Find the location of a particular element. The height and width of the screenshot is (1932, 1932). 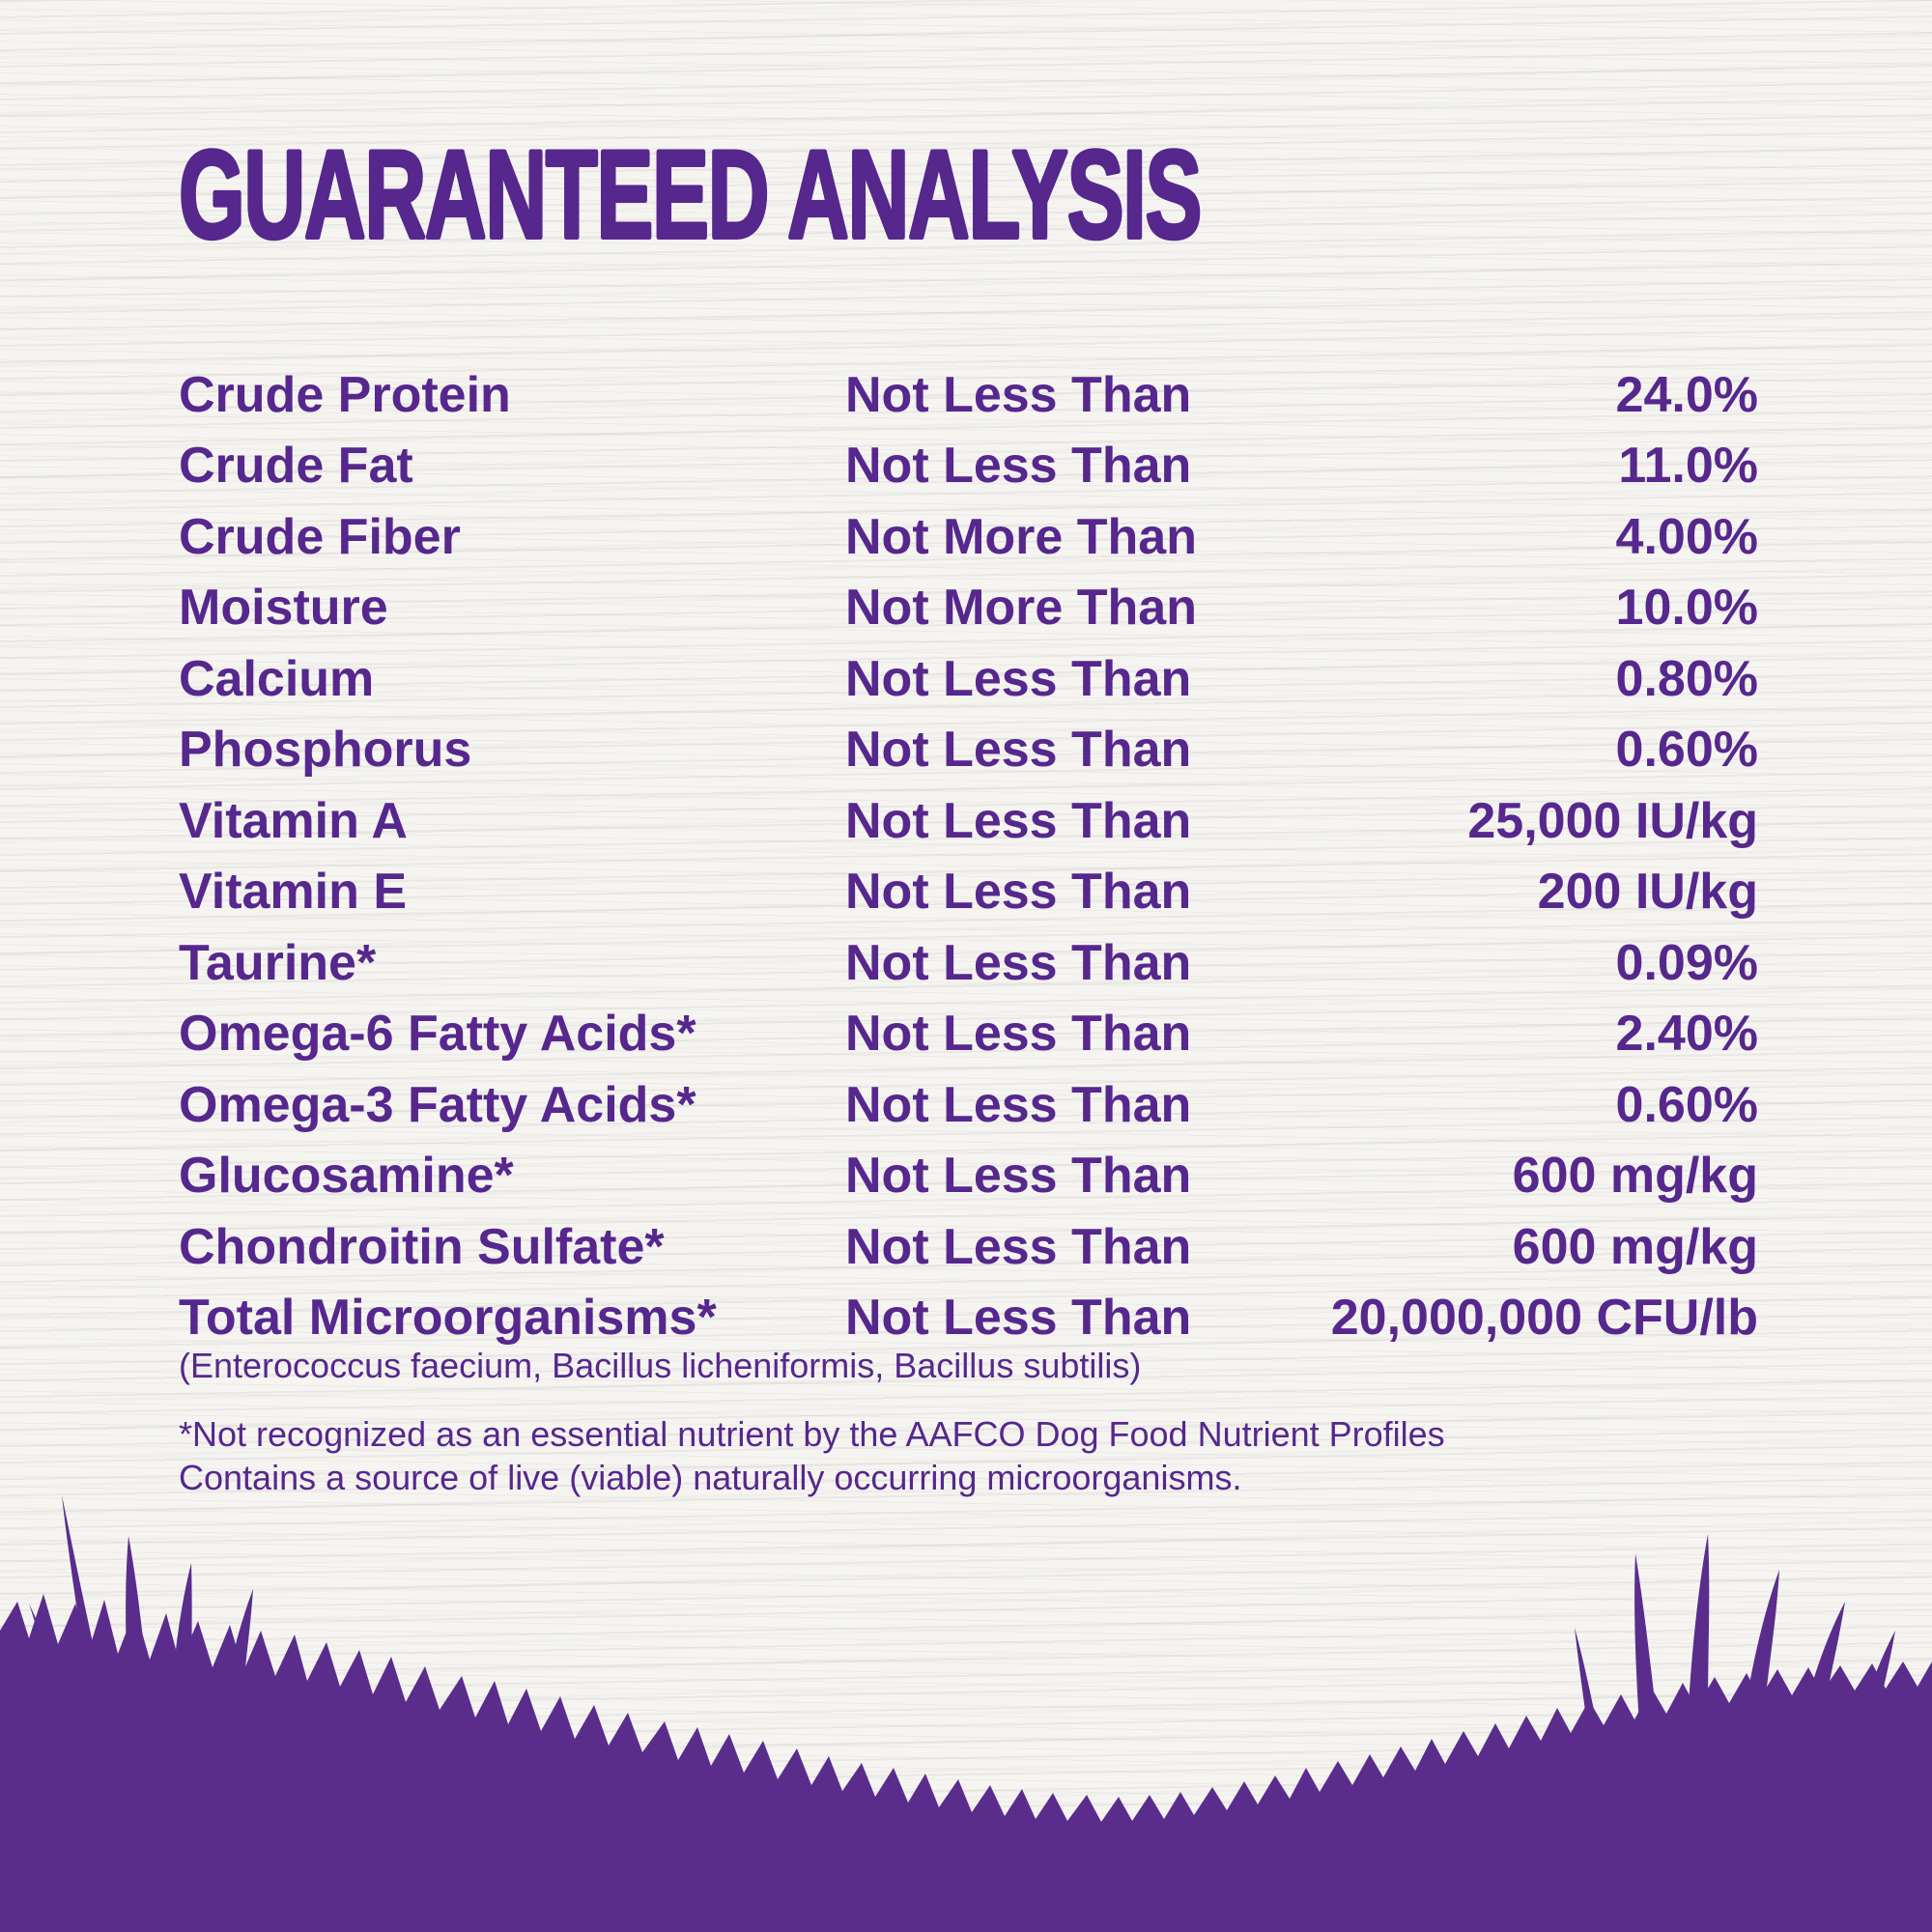

table-row: Omega-3 Fatty Acids* Not Less Than 0.60% is located at coordinates (968, 1105).